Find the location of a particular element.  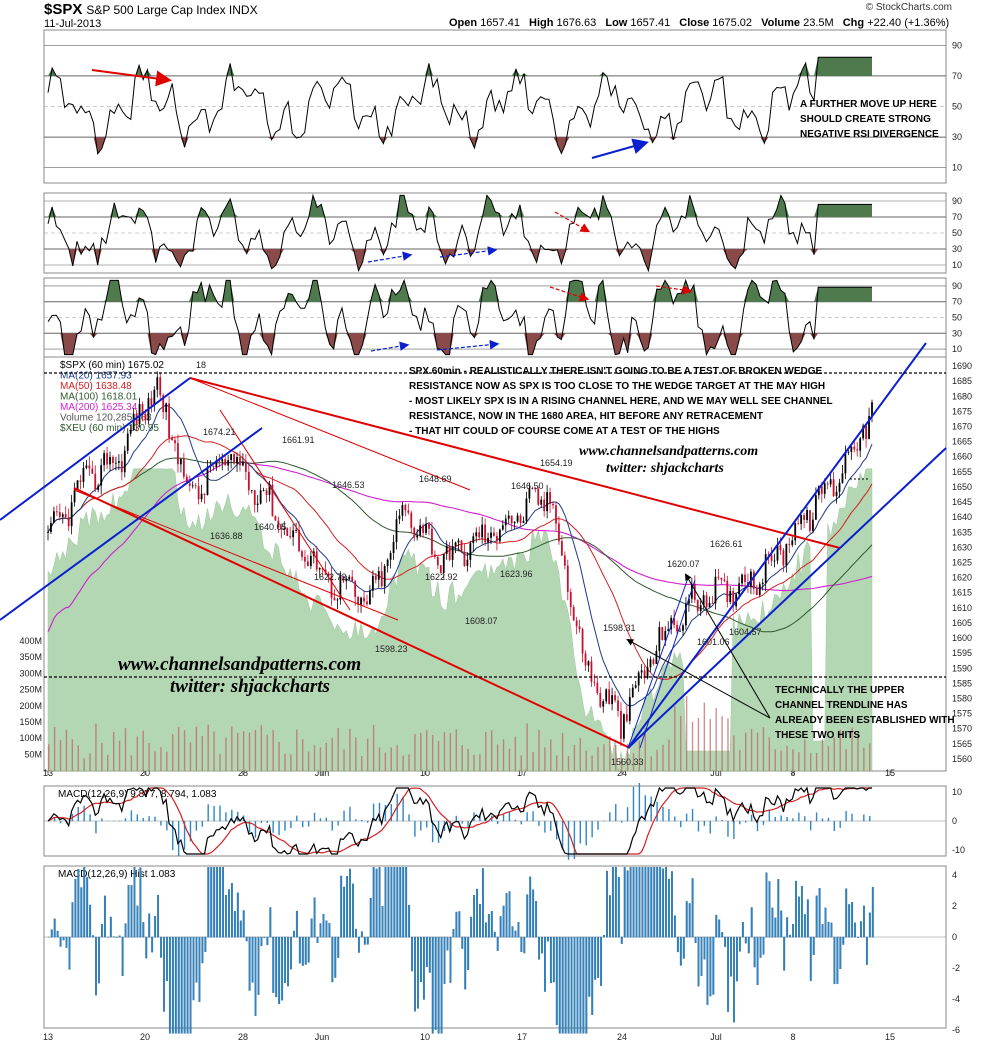

price-tick-1595: 1595 is located at coordinates (962, 653).